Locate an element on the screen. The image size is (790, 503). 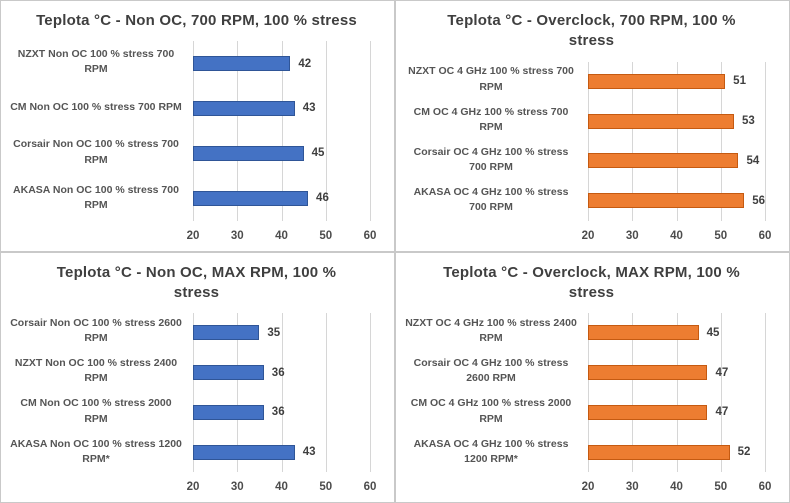
category-label: Corsair OC 4 GHz 100 % stress 2600 RPM is located at coordinates (491, 371).